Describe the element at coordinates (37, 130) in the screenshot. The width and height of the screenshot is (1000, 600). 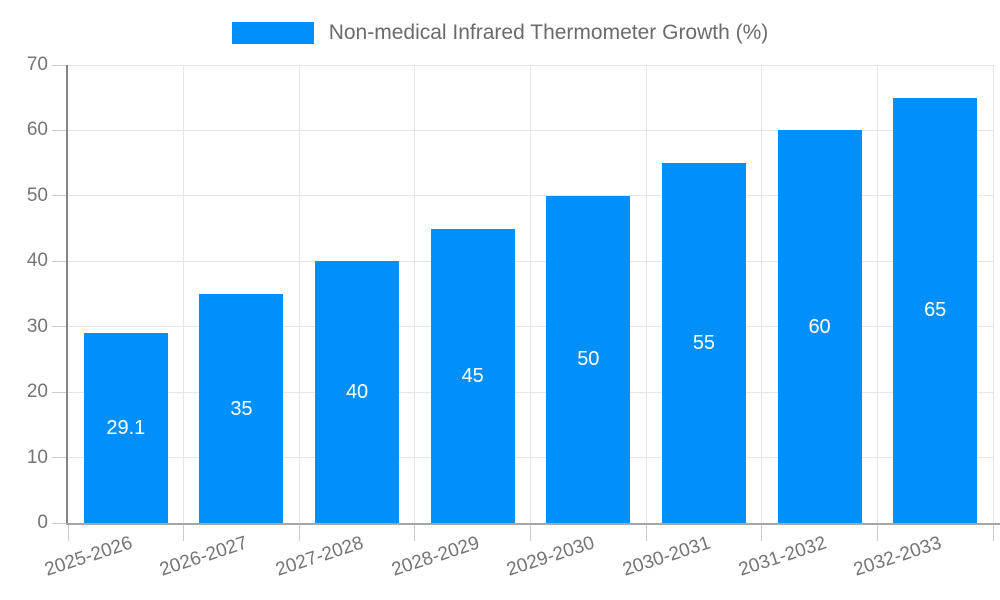
I see `y-tick-label: 60` at that location.